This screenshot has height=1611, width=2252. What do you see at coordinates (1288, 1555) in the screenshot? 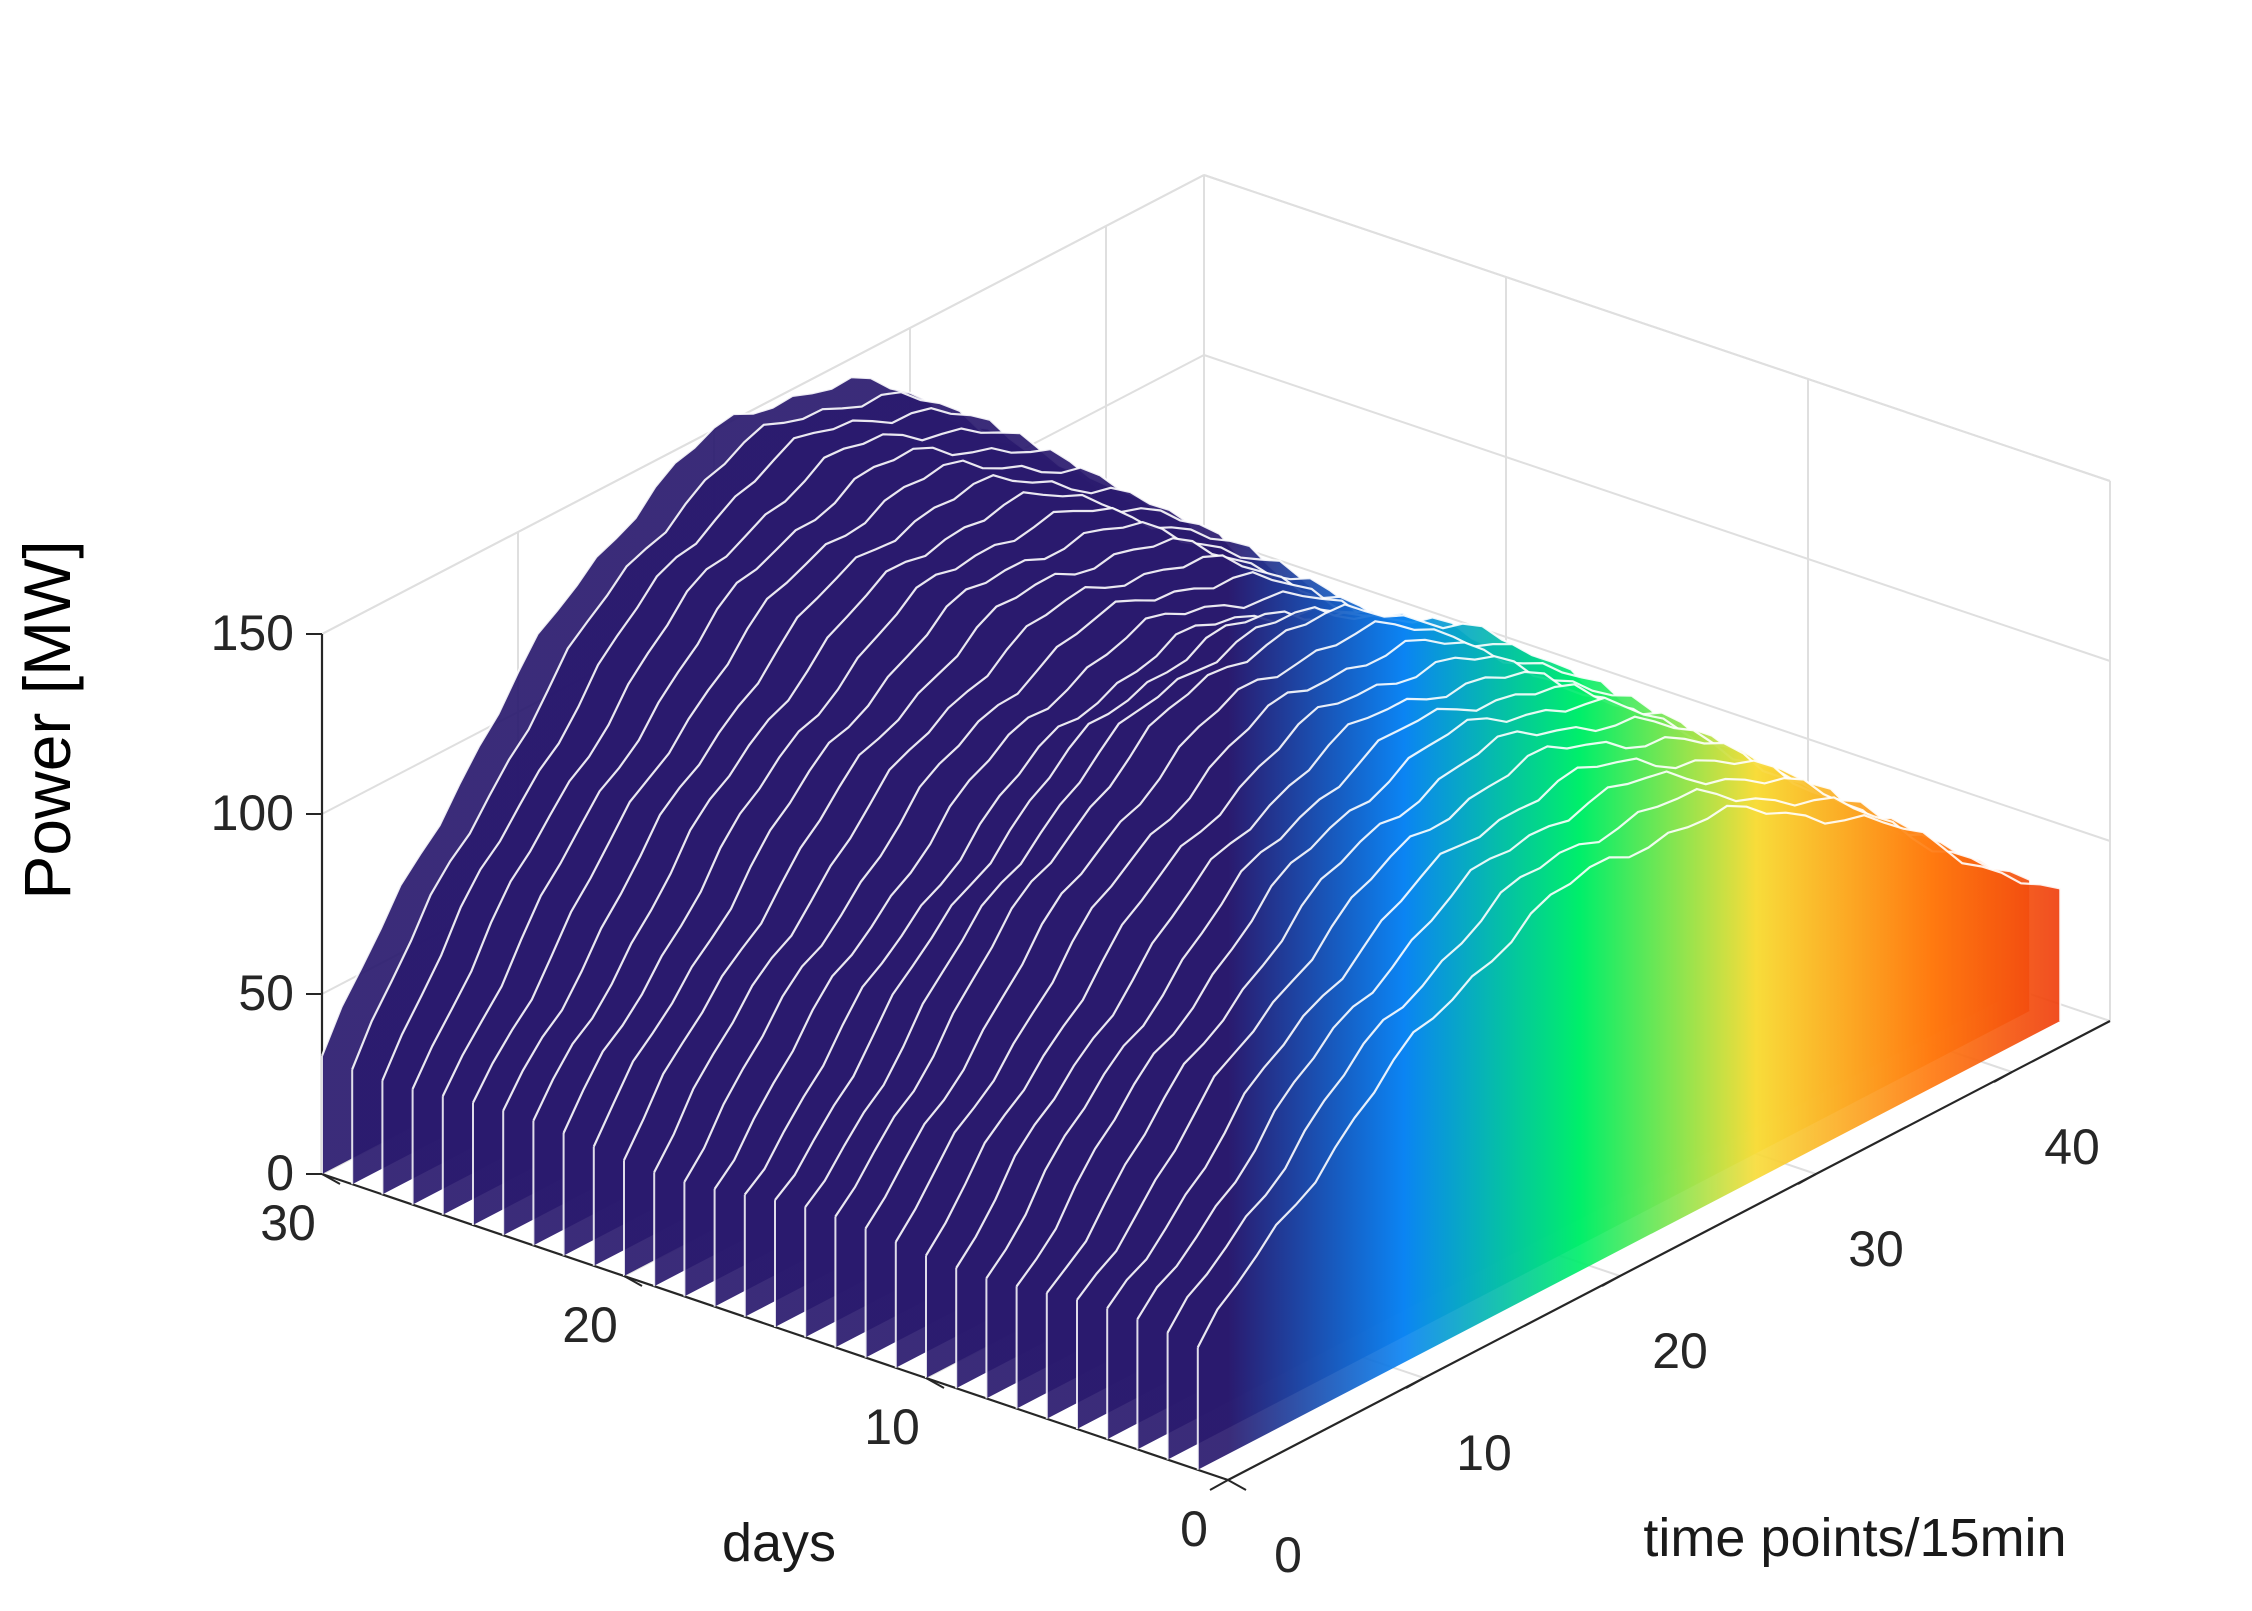
I see `x-tick-label-0: 0` at bounding box center [1288, 1555].